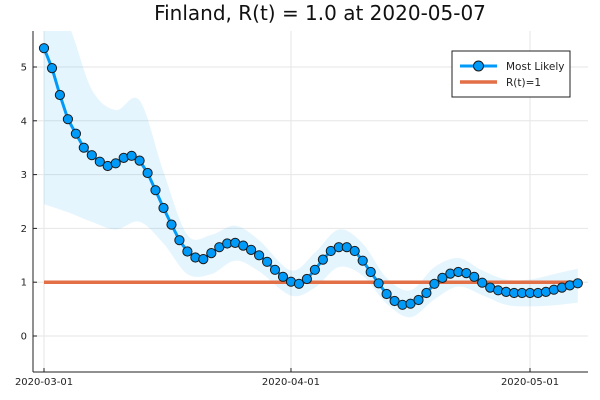 This screenshot has height=400, width=600. Describe the element at coordinates (24, 121) in the screenshot. I see `y-tick-label: 4` at that location.